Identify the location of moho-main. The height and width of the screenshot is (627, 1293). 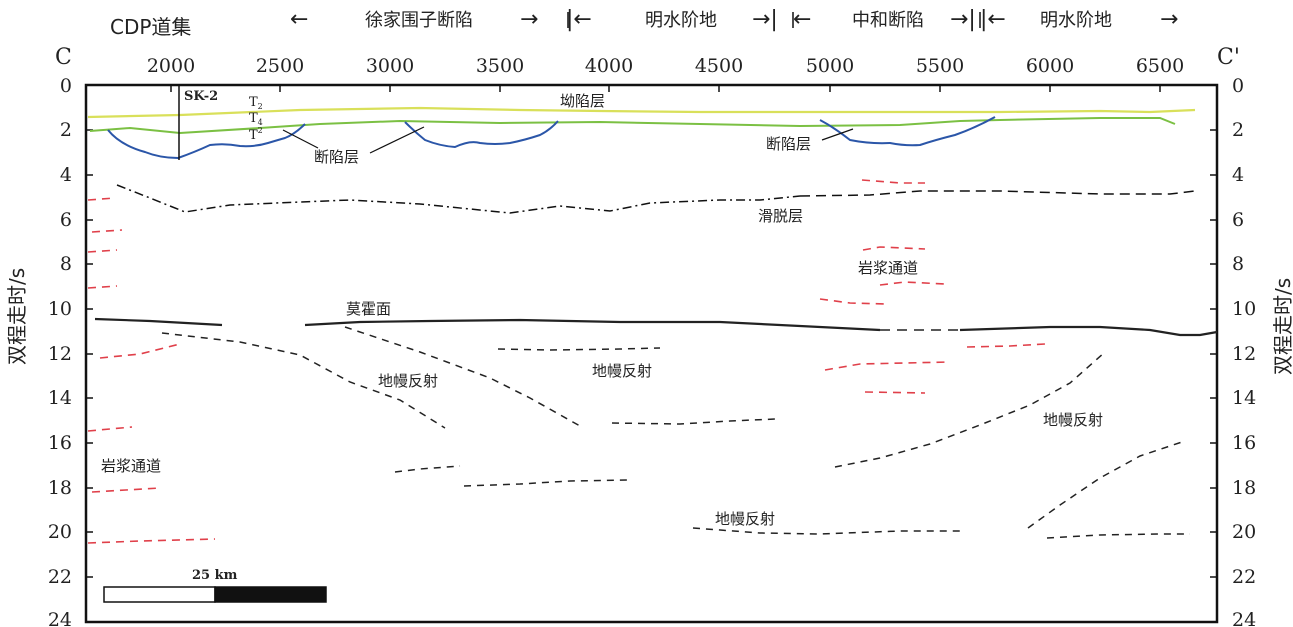
(592, 325).